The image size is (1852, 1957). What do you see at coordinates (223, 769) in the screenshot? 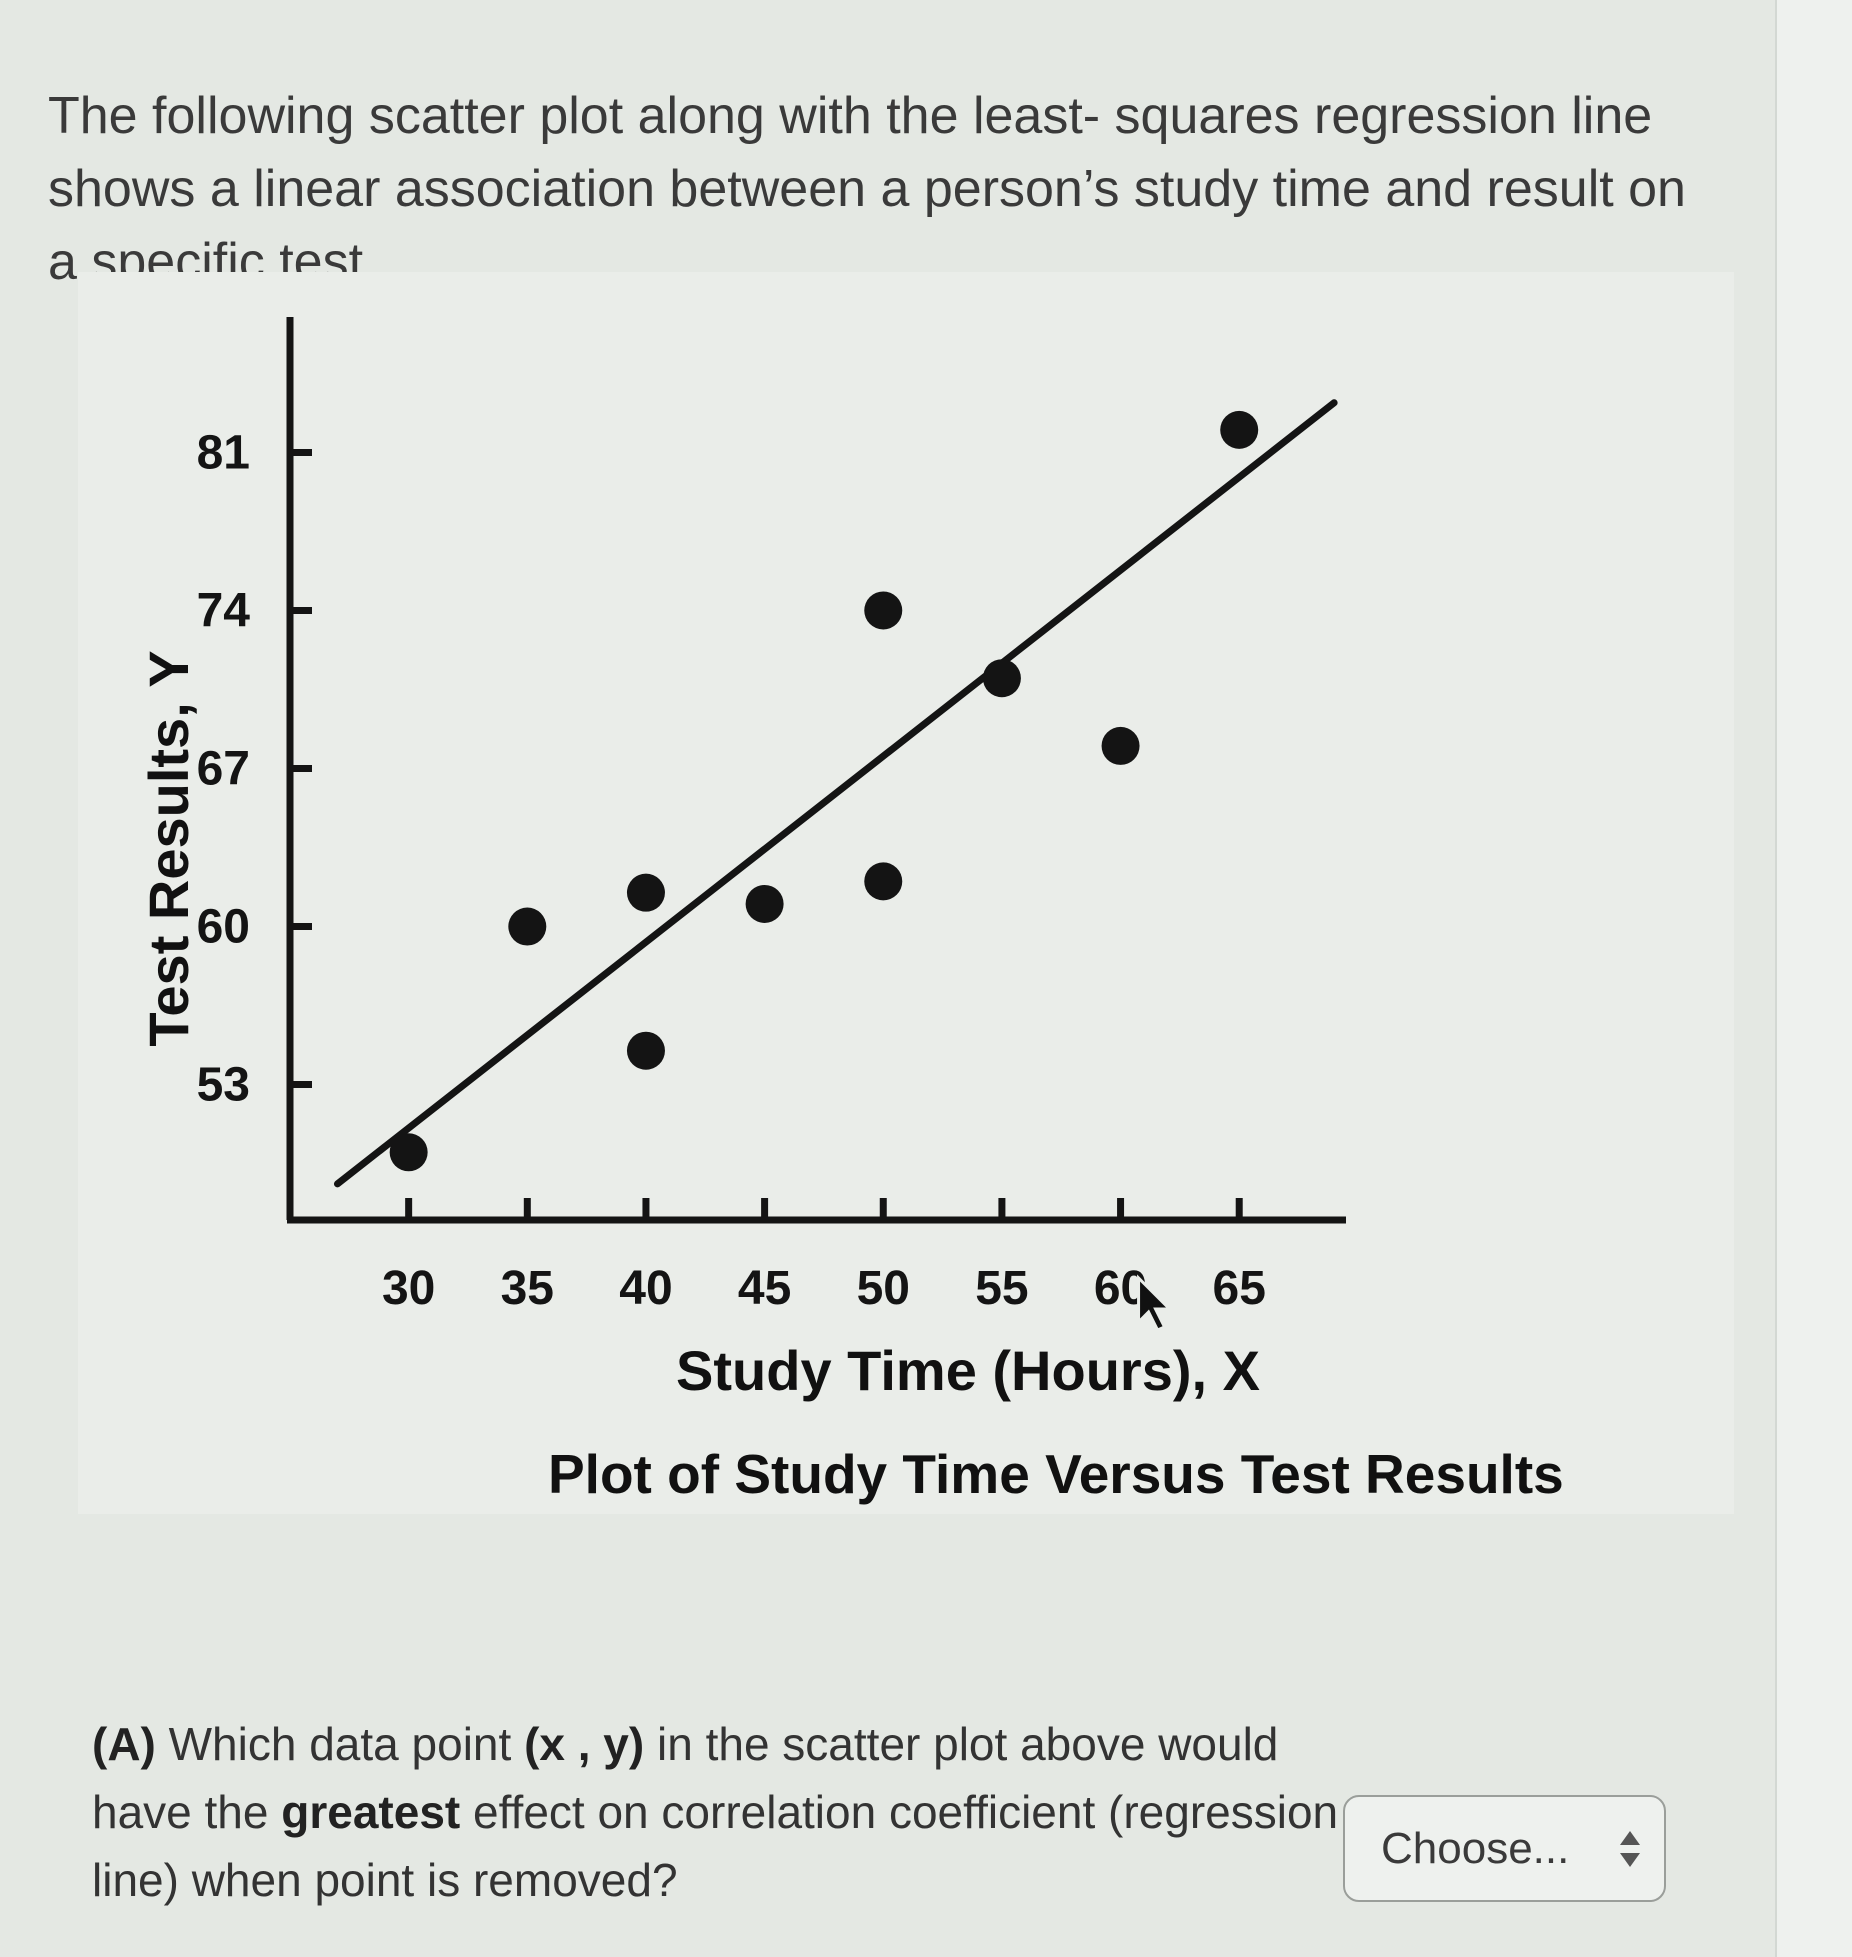
I see `y-tick-label: 67` at bounding box center [223, 769].